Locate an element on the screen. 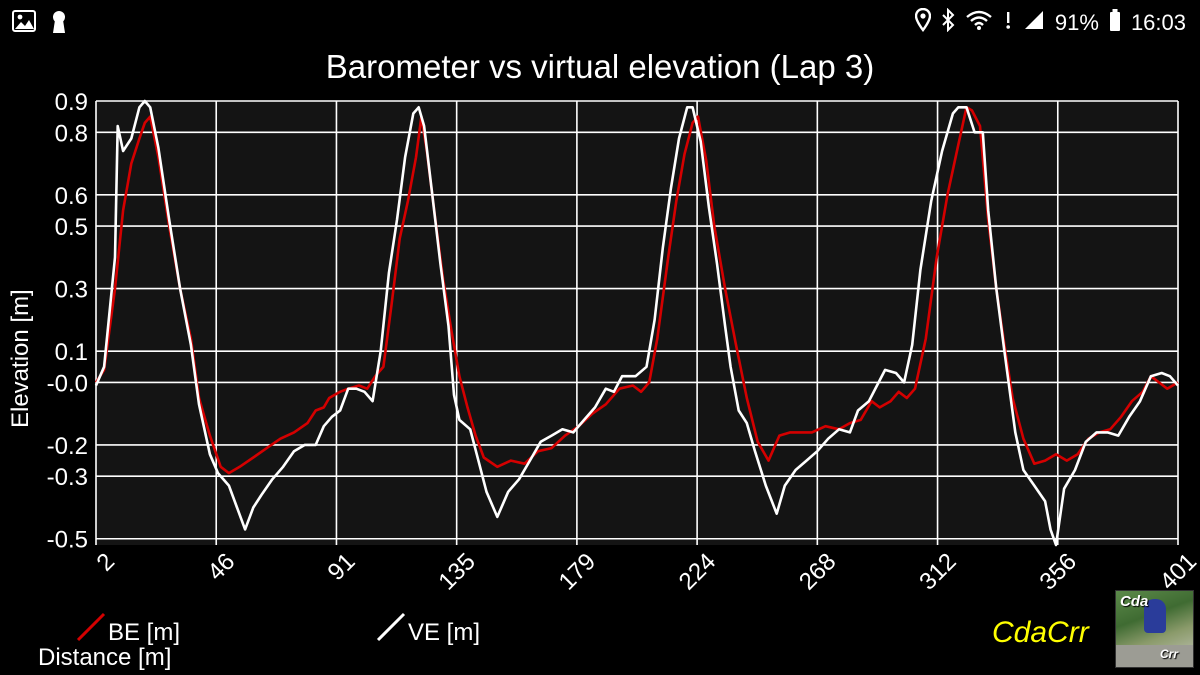  wifi-icon is located at coordinates (979, 23).